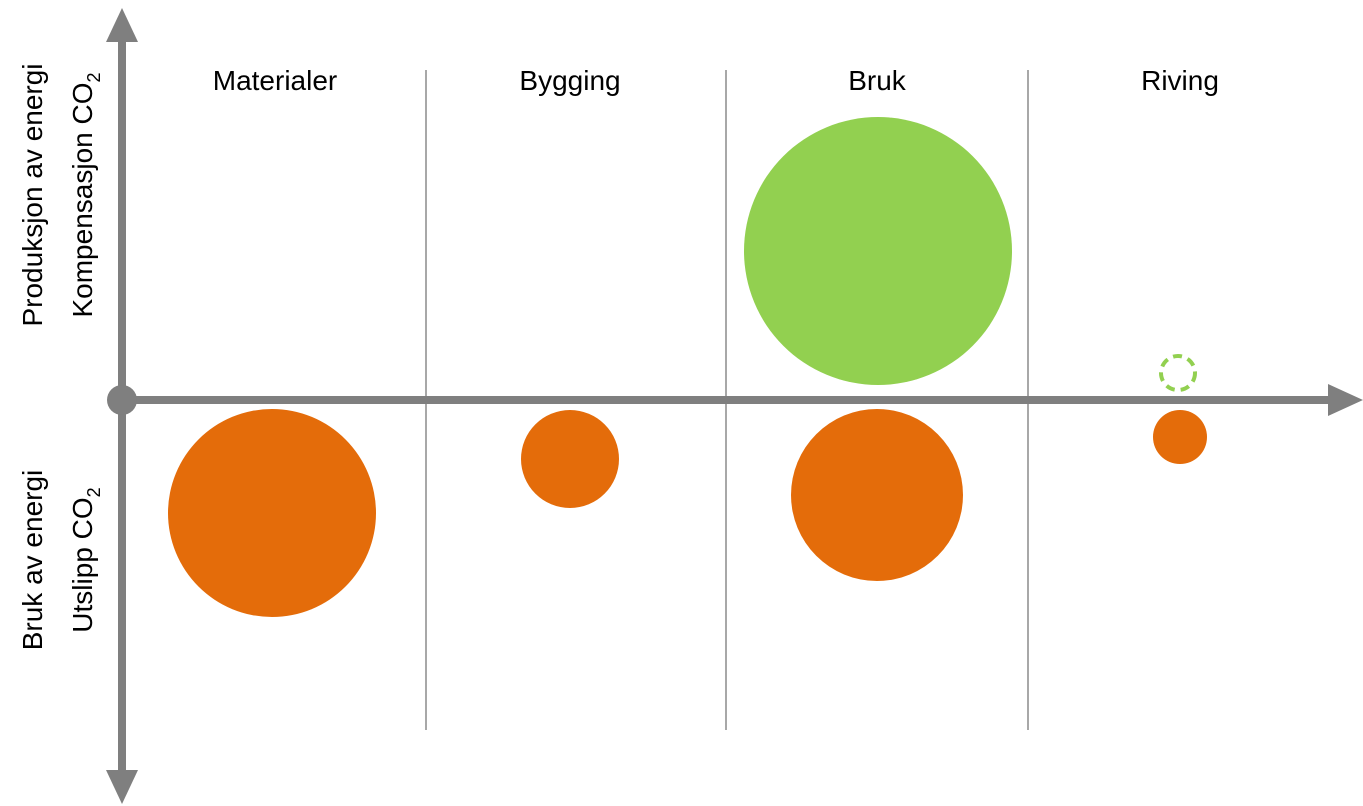 Image resolution: width=1363 pixels, height=806 pixels. Describe the element at coordinates (122, 787) in the screenshot. I see `arrow-down` at that location.